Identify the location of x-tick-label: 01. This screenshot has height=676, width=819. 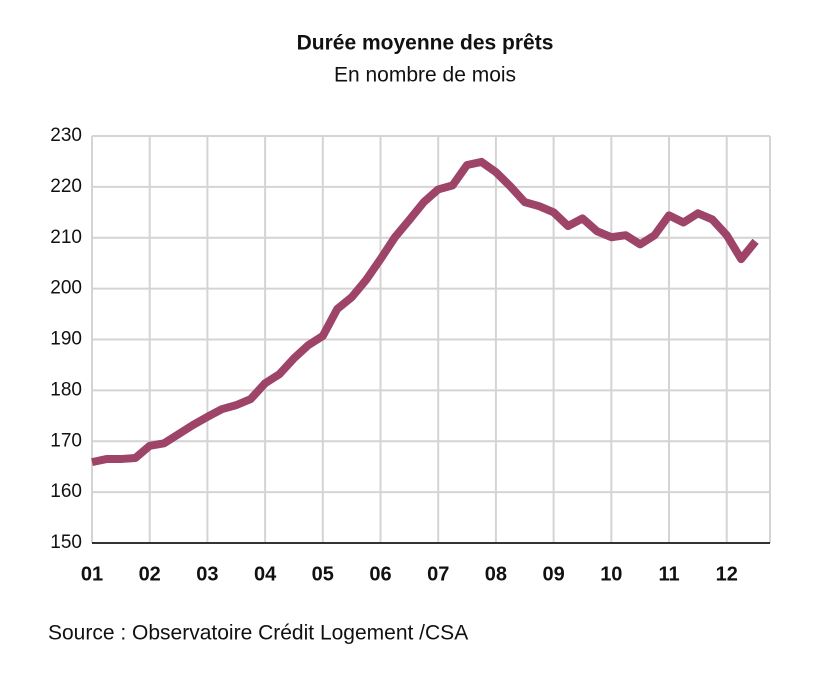
(92, 574).